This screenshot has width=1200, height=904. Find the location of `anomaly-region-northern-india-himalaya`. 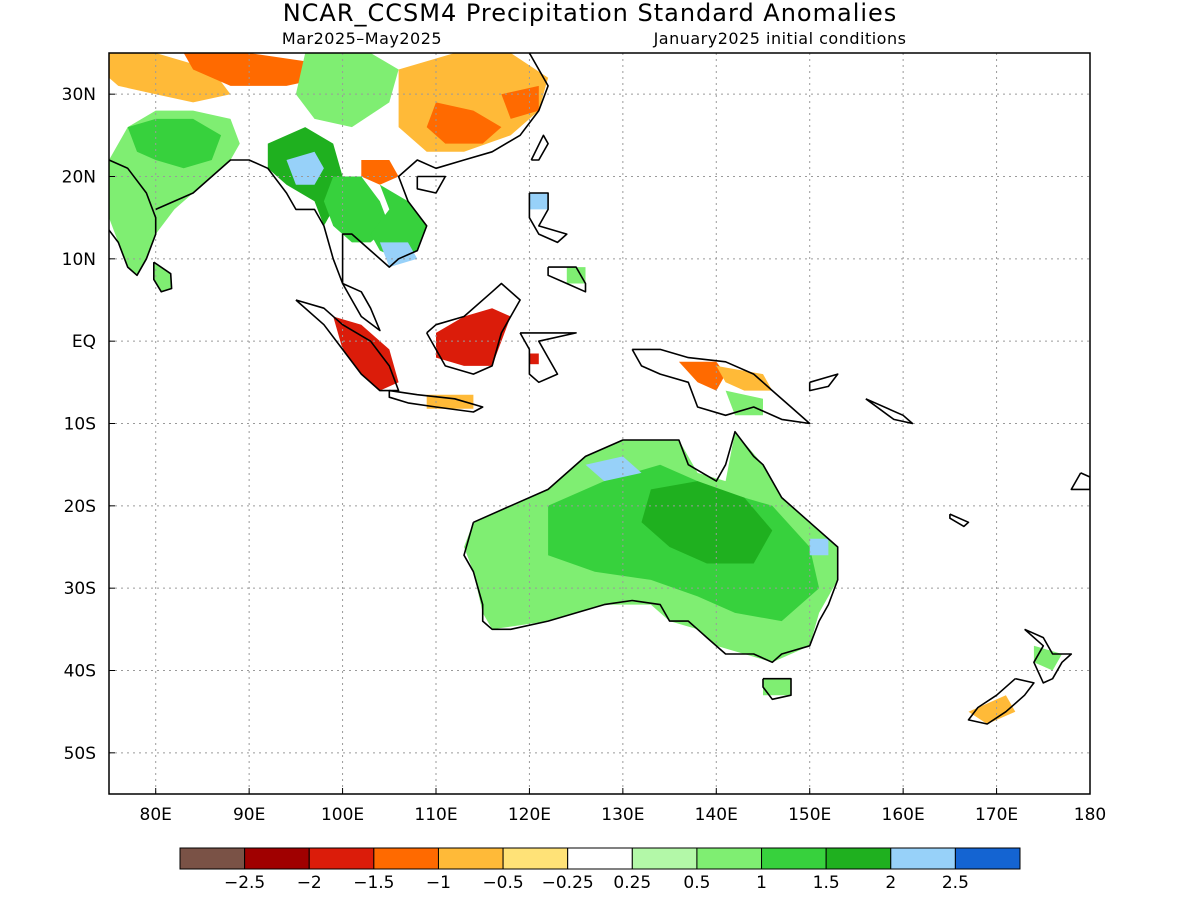

anomaly-region-northern-india-himalaya is located at coordinates (170, 78).